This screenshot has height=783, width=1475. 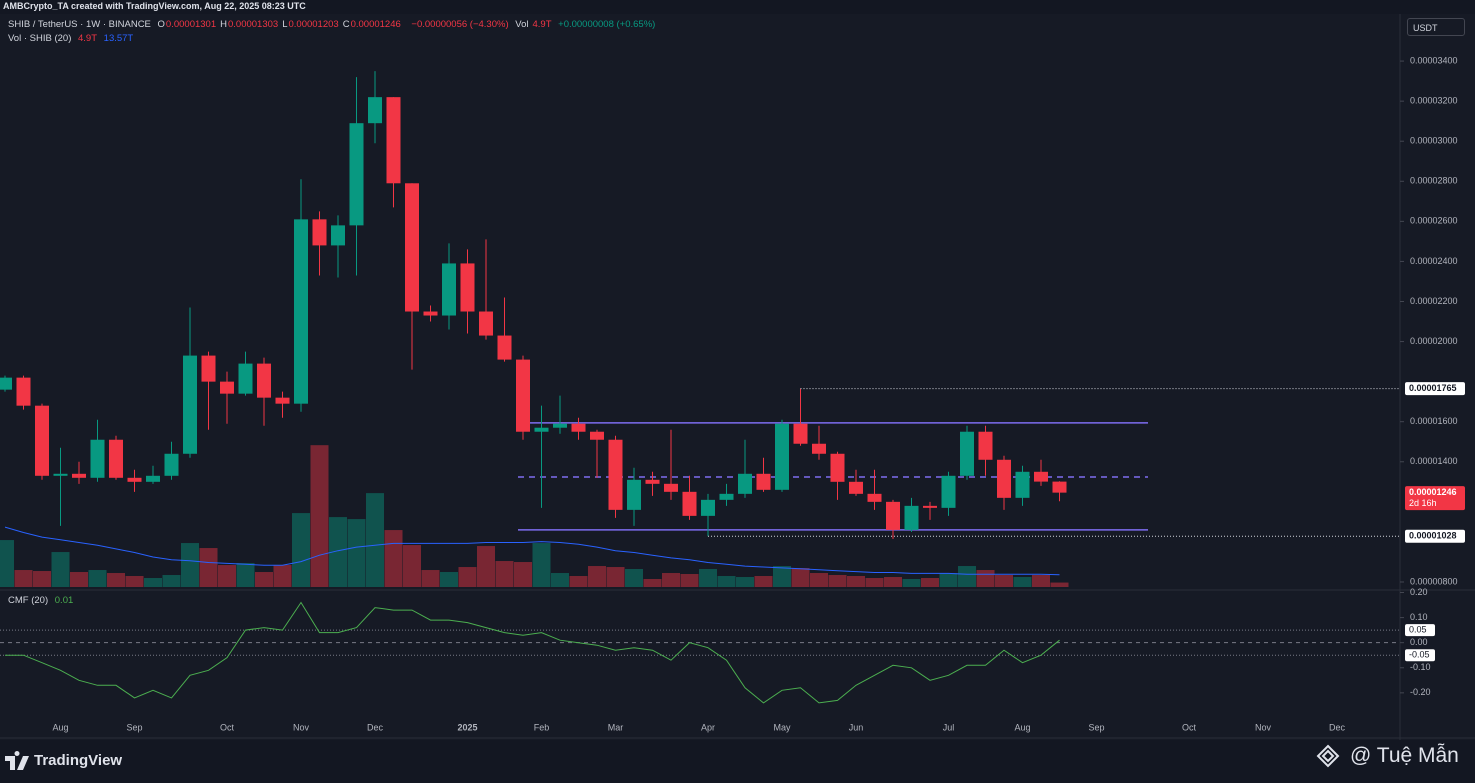 I want to click on ohlc-value: 0.00001303, so click(x=253, y=24).